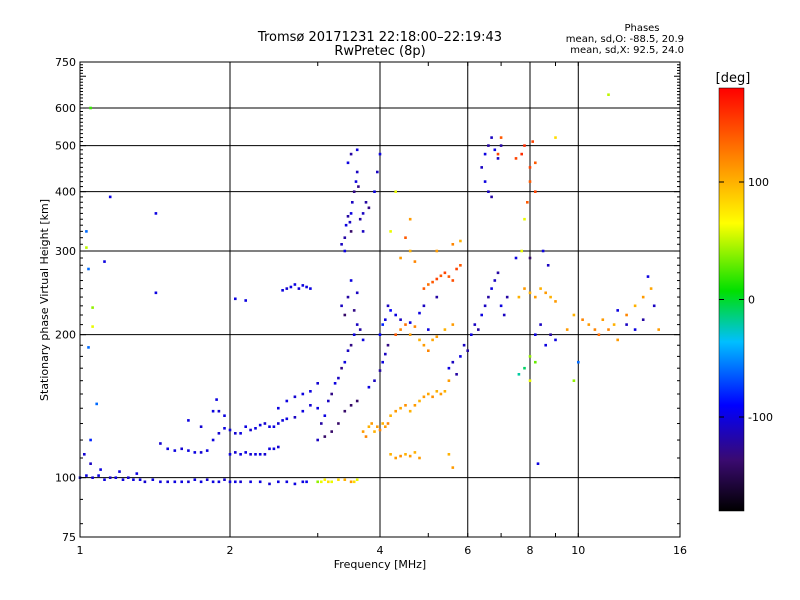 This screenshot has height=600, width=800. What do you see at coordinates (467, 550) in the screenshot?
I see `x-tick-label: 6` at bounding box center [467, 550].